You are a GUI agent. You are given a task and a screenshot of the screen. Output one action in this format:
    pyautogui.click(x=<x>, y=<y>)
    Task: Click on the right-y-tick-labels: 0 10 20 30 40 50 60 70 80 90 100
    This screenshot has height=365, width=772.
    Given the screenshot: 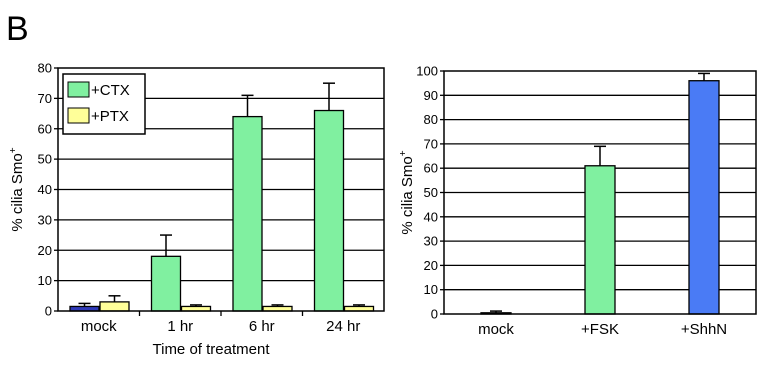 What is the action you would take?
    pyautogui.click(x=427, y=193)
    